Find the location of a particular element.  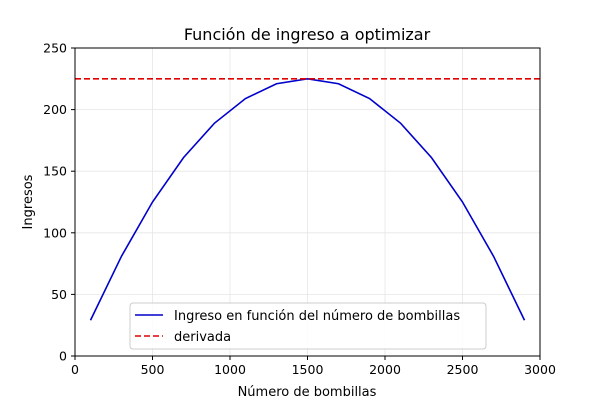

y-tick-label: 150 is located at coordinates (55, 171).